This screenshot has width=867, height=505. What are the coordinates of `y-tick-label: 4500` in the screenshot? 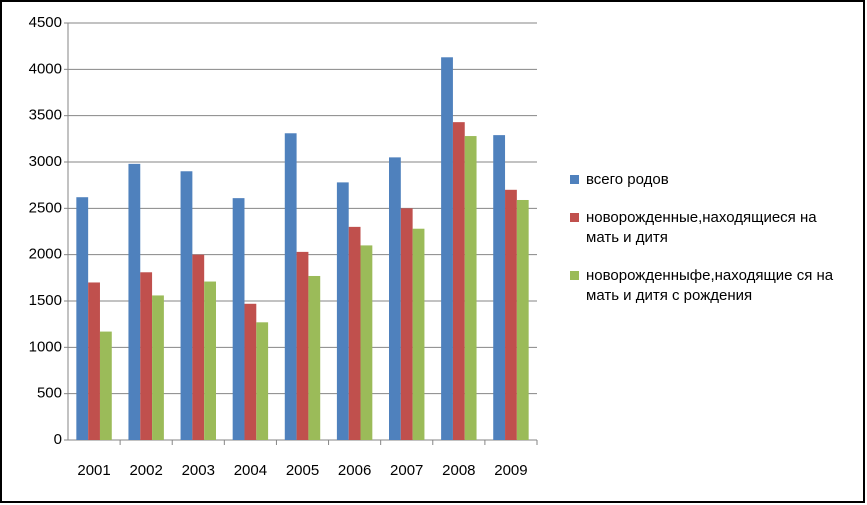 It's located at (45, 22).